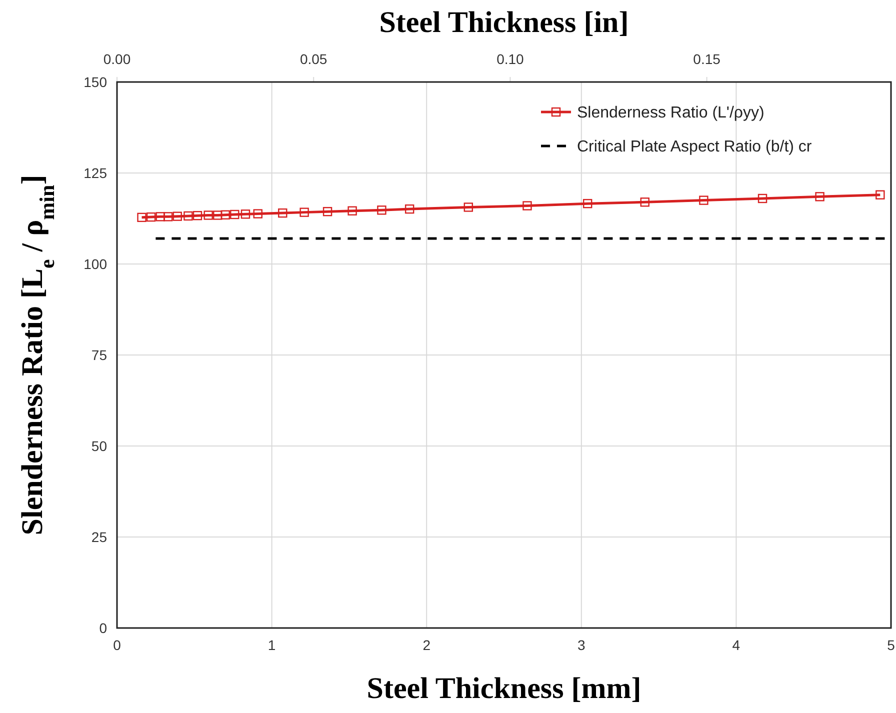 The image size is (896, 713). I want to click on x2-tick-label: 0.05, so click(314, 59).